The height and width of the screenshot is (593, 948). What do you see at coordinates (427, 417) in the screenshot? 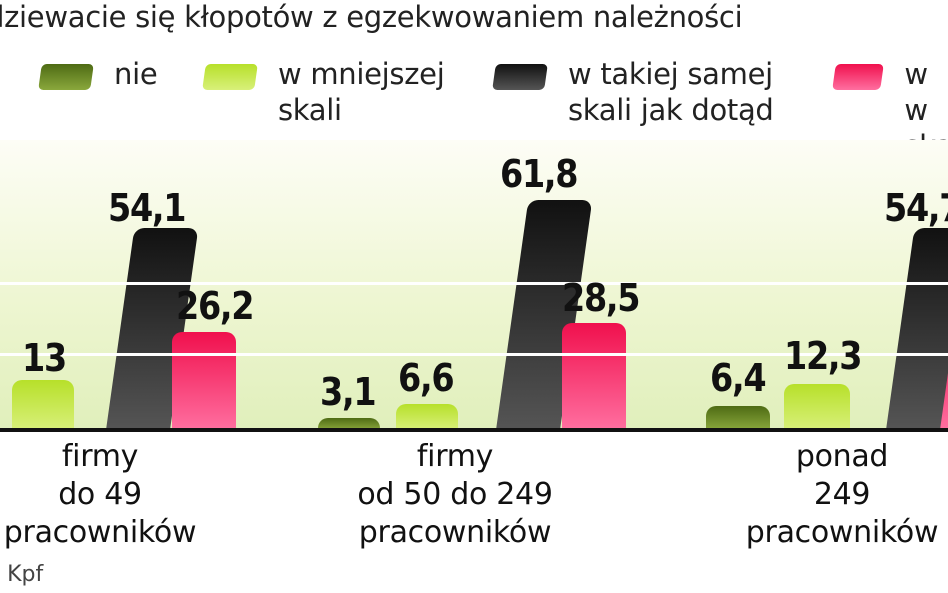
I see `bar-g1-mniejszej` at bounding box center [427, 417].